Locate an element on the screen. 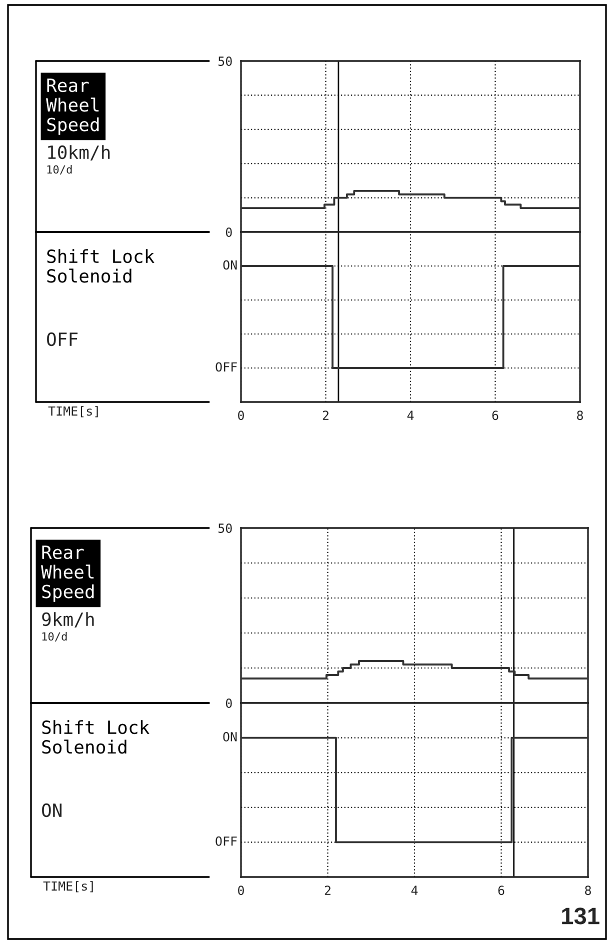 This screenshot has width=611, height=943. text: 9km/h is located at coordinates (68, 620).